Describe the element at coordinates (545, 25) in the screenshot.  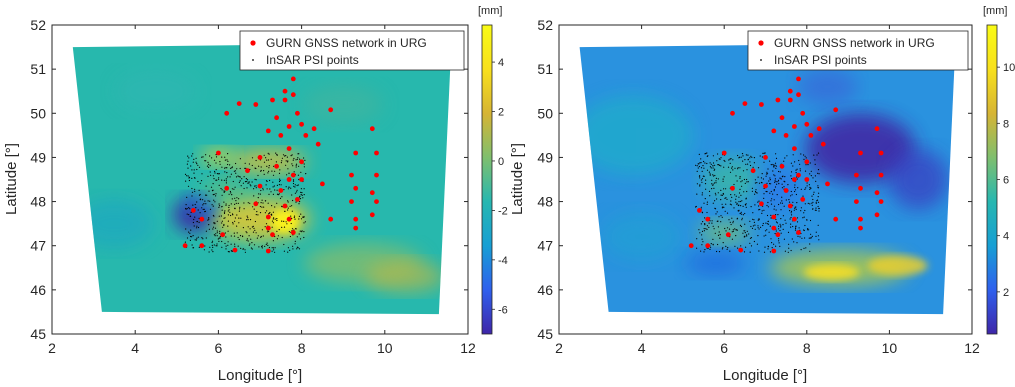
I see `y-tick-label: 52` at that location.